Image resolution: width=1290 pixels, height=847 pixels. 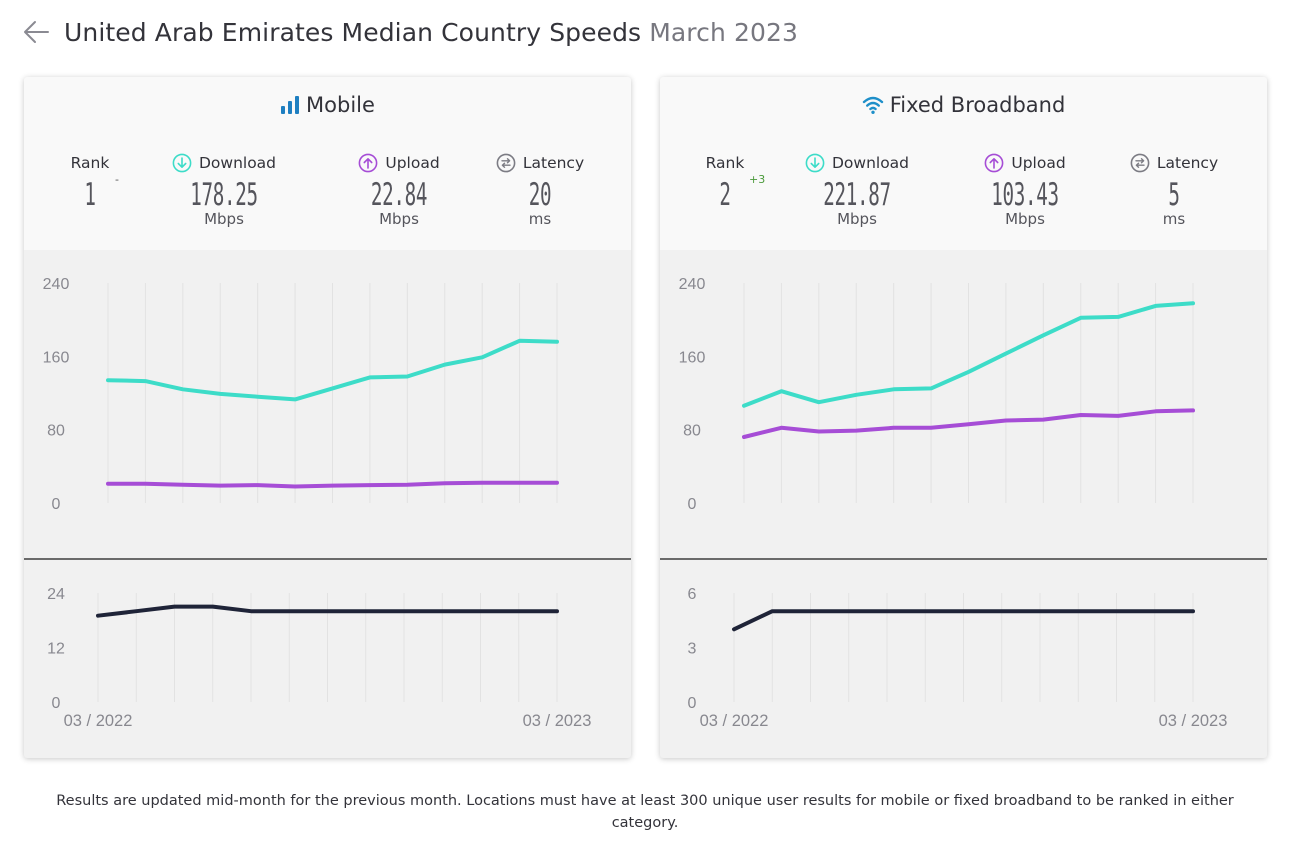 I want to click on mobile-upload: Upload 22.84 Mbps, so click(x=399, y=189).